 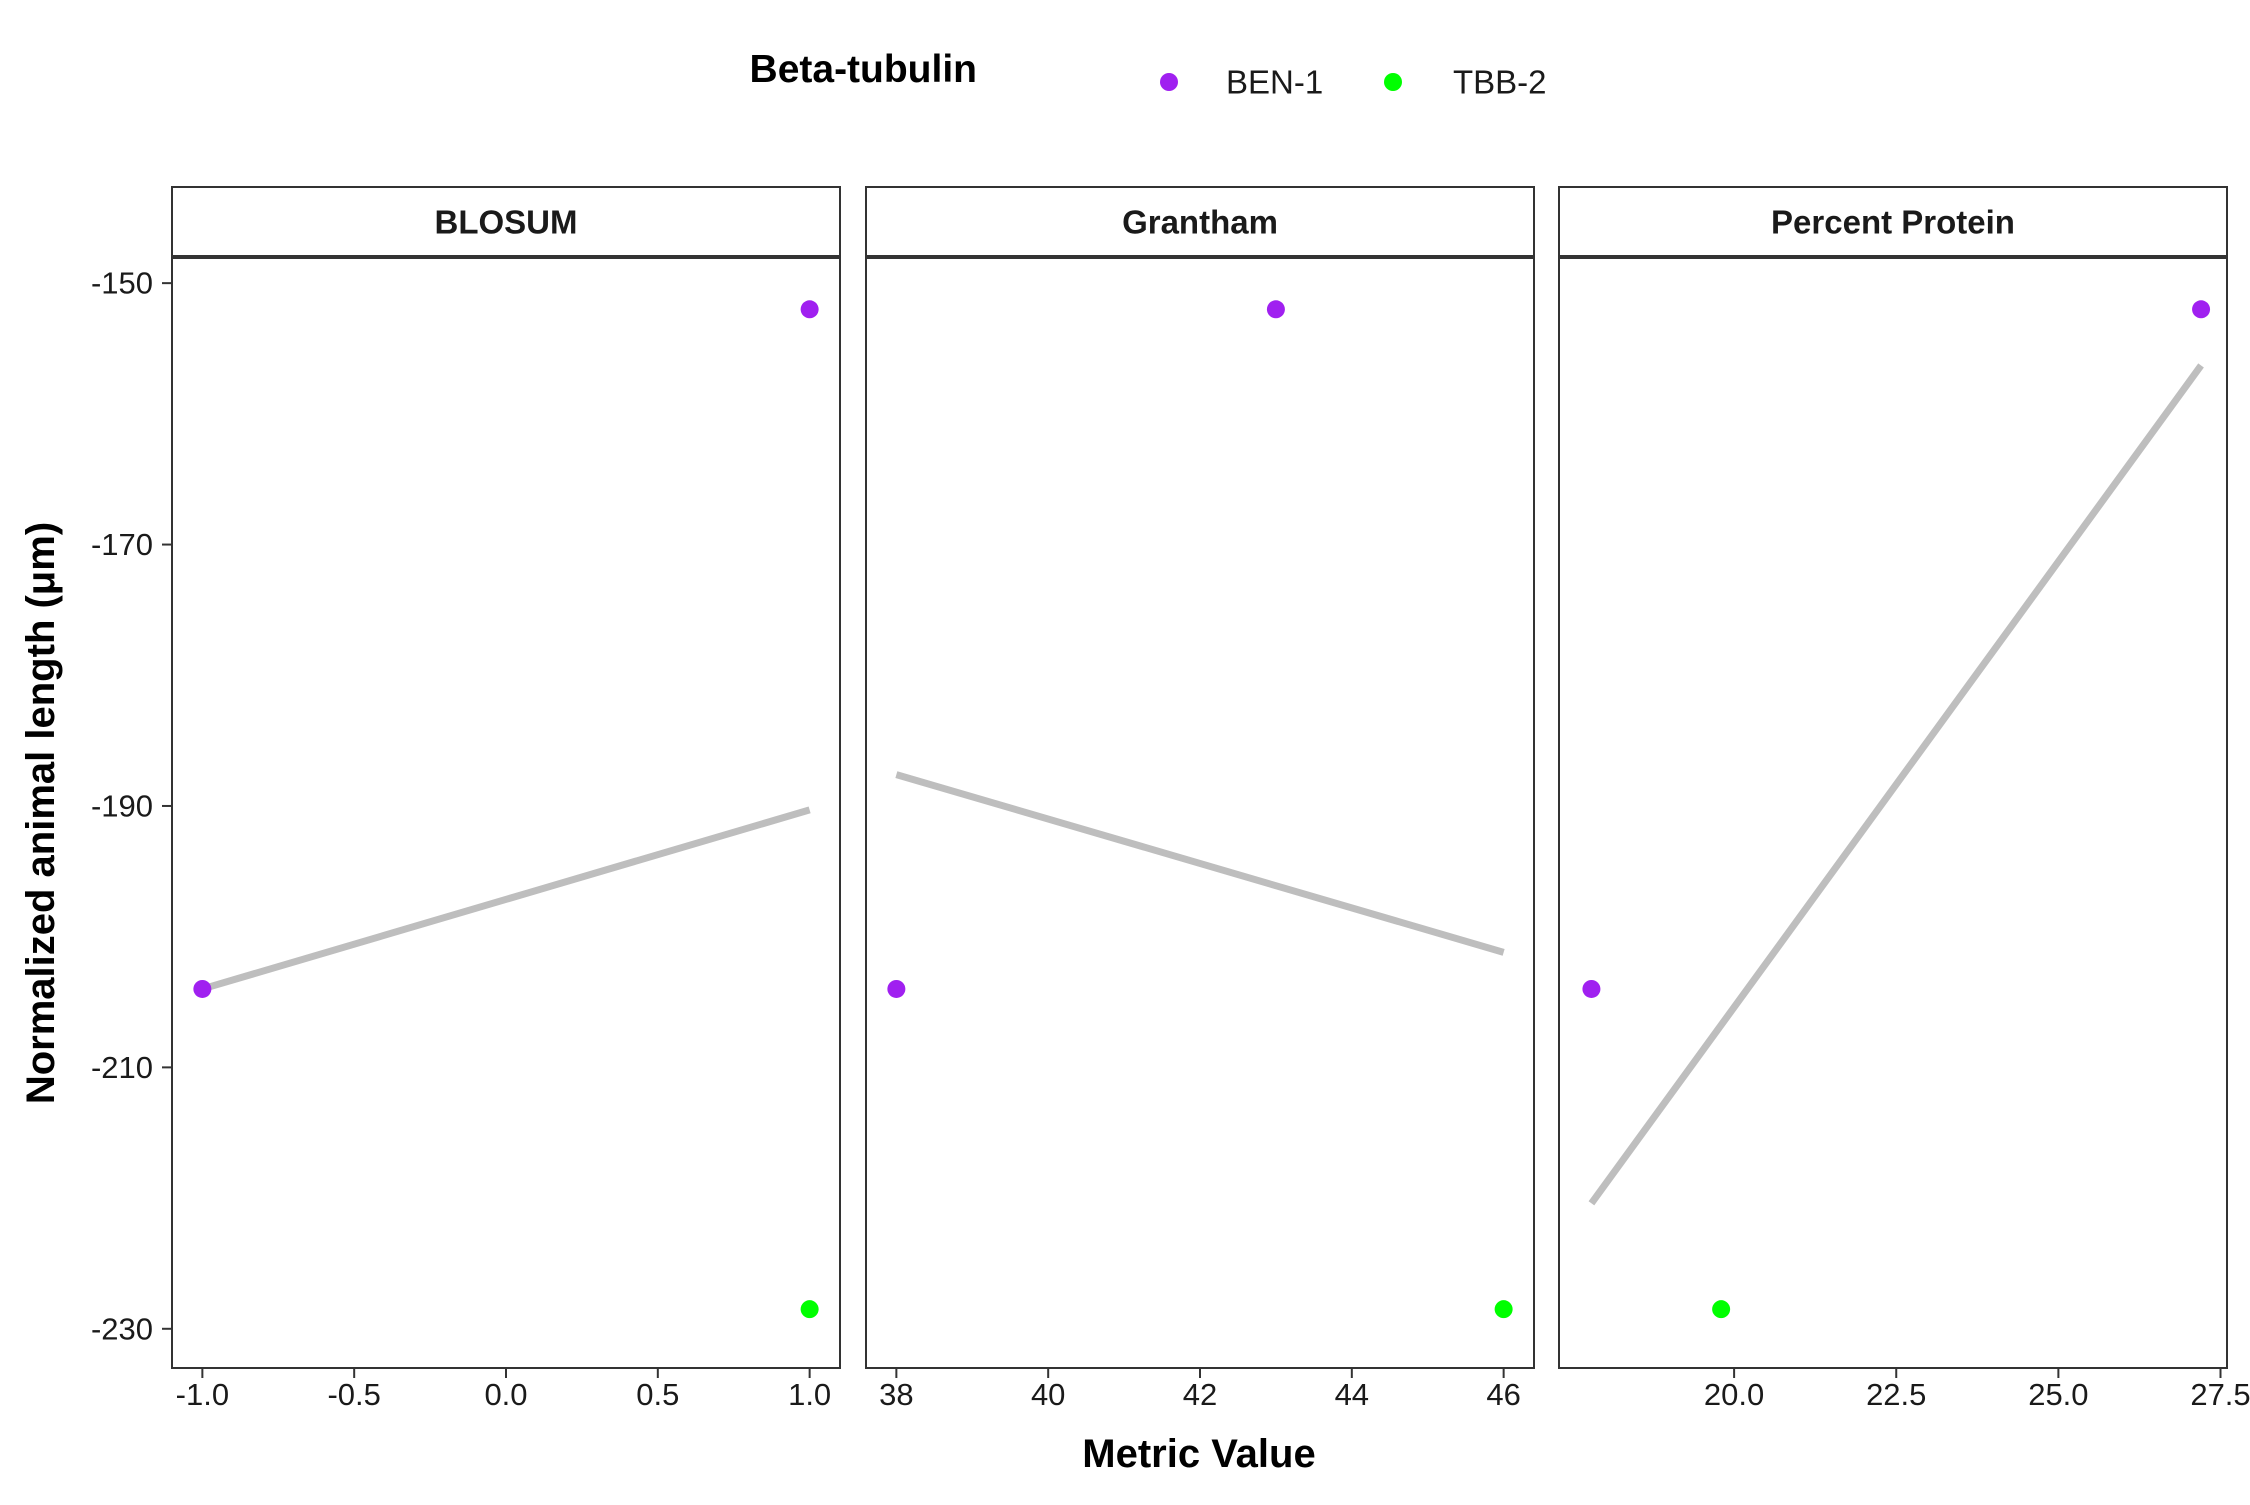 I want to click on panel-grantham-trend-line, so click(x=1200, y=863).